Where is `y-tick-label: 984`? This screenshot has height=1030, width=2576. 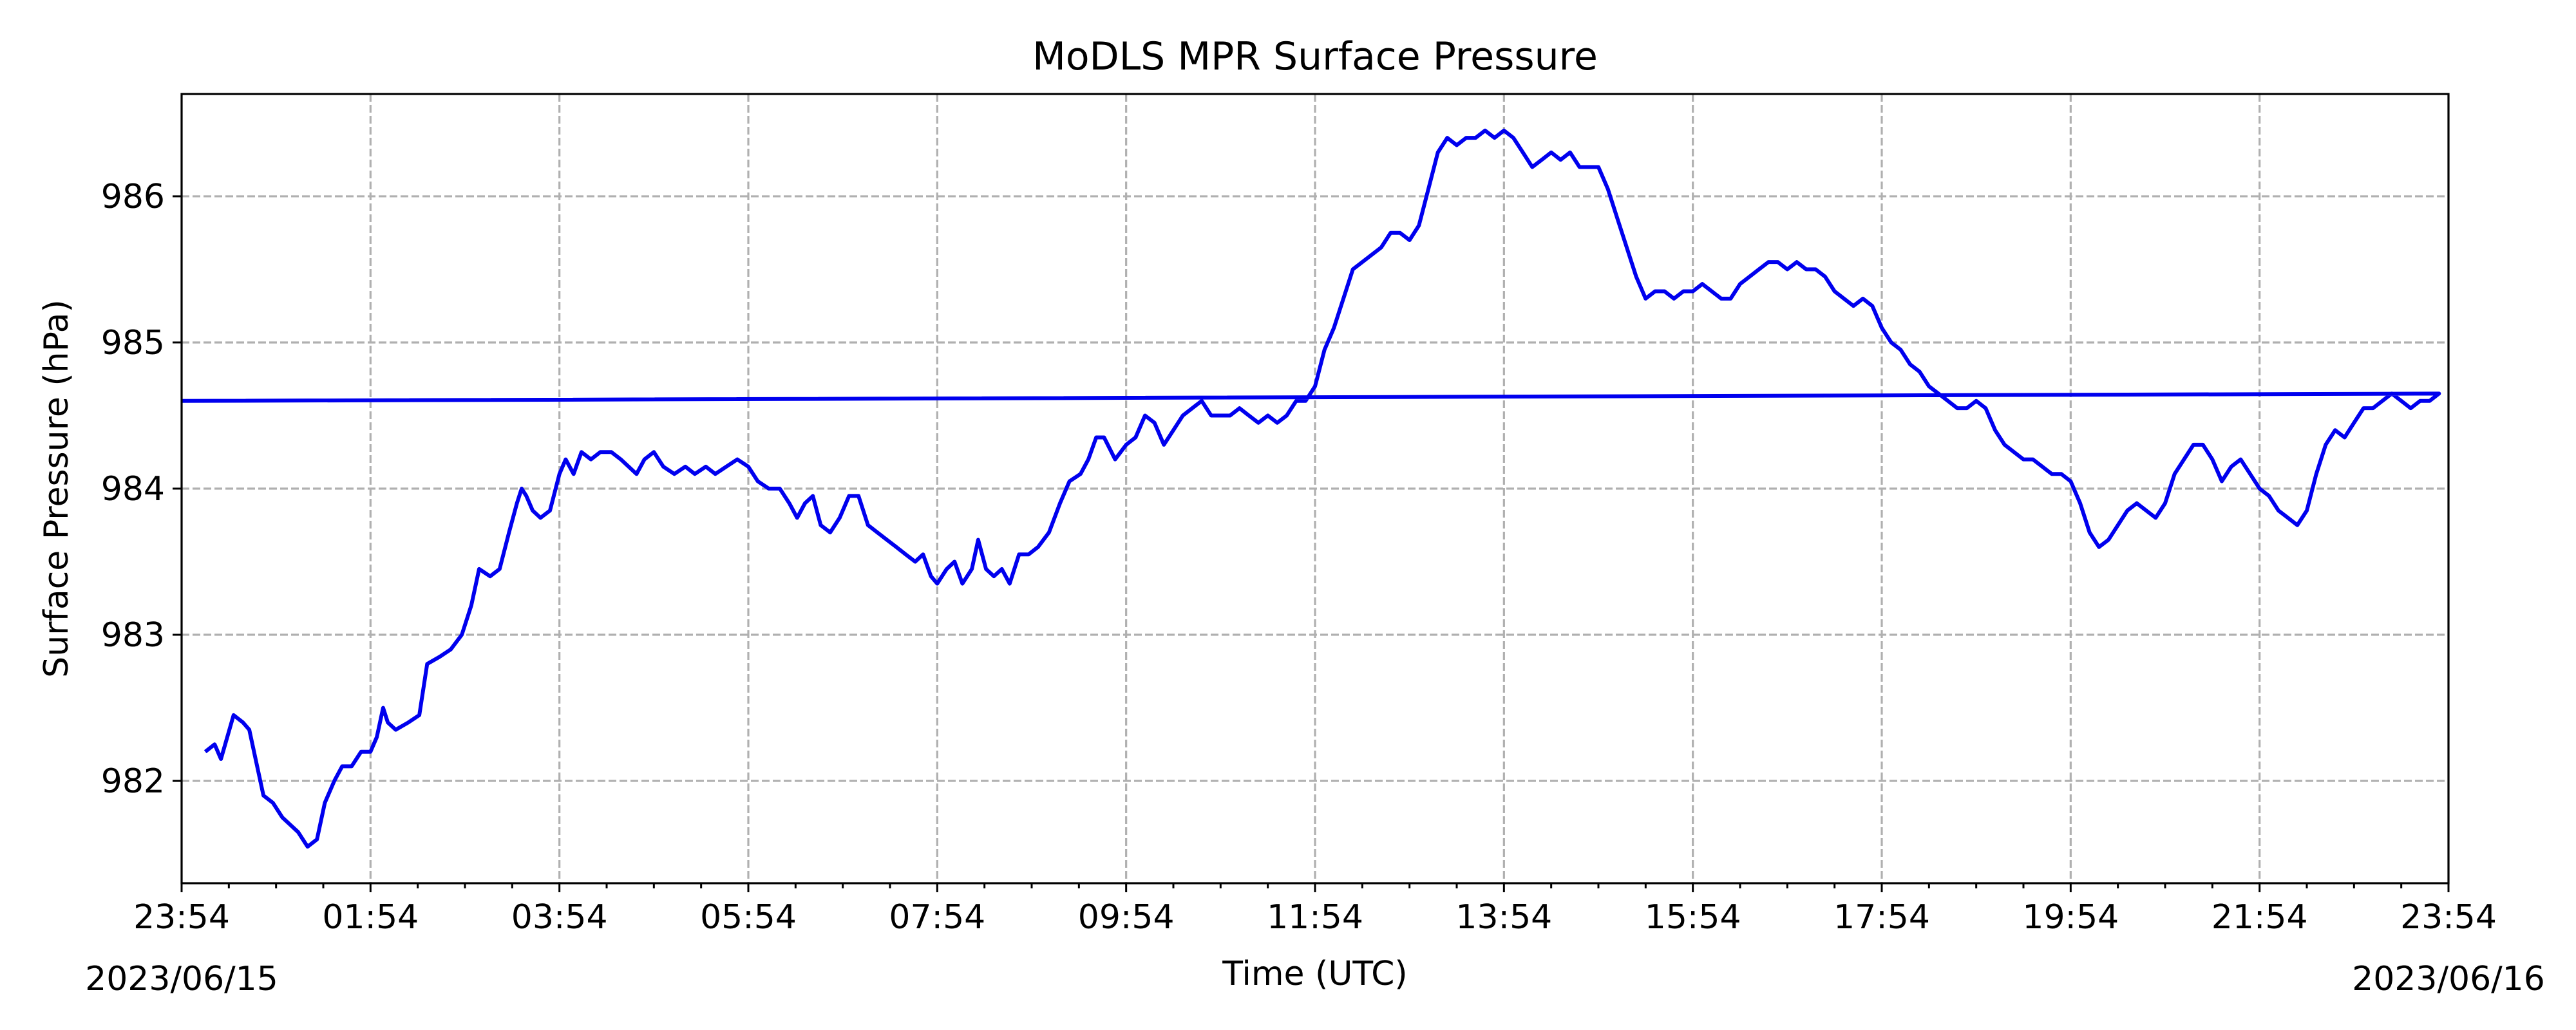
y-tick-label: 984 is located at coordinates (133, 489).